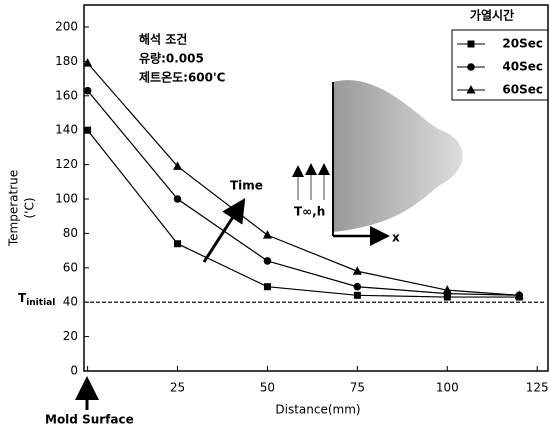 The height and width of the screenshot is (436, 550). What do you see at coordinates (177, 388) in the screenshot?
I see `x-tick-label: 25` at bounding box center [177, 388].